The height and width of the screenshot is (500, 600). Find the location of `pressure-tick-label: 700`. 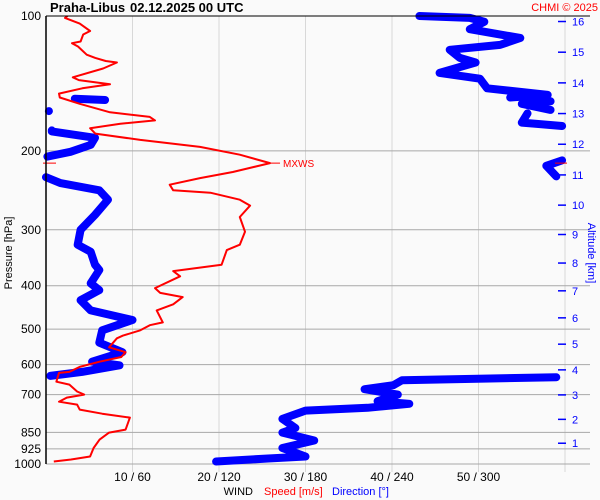

pressure-tick-label: 700 is located at coordinates (31, 395).